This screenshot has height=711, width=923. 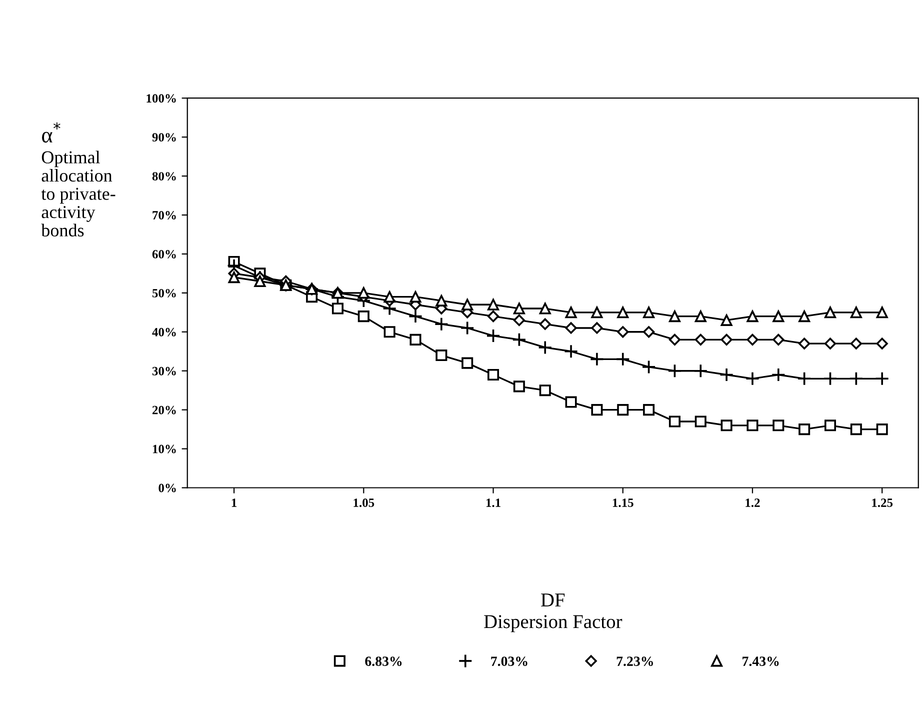 What do you see at coordinates (760, 661) in the screenshot?
I see `legend-label: 7.43%` at bounding box center [760, 661].